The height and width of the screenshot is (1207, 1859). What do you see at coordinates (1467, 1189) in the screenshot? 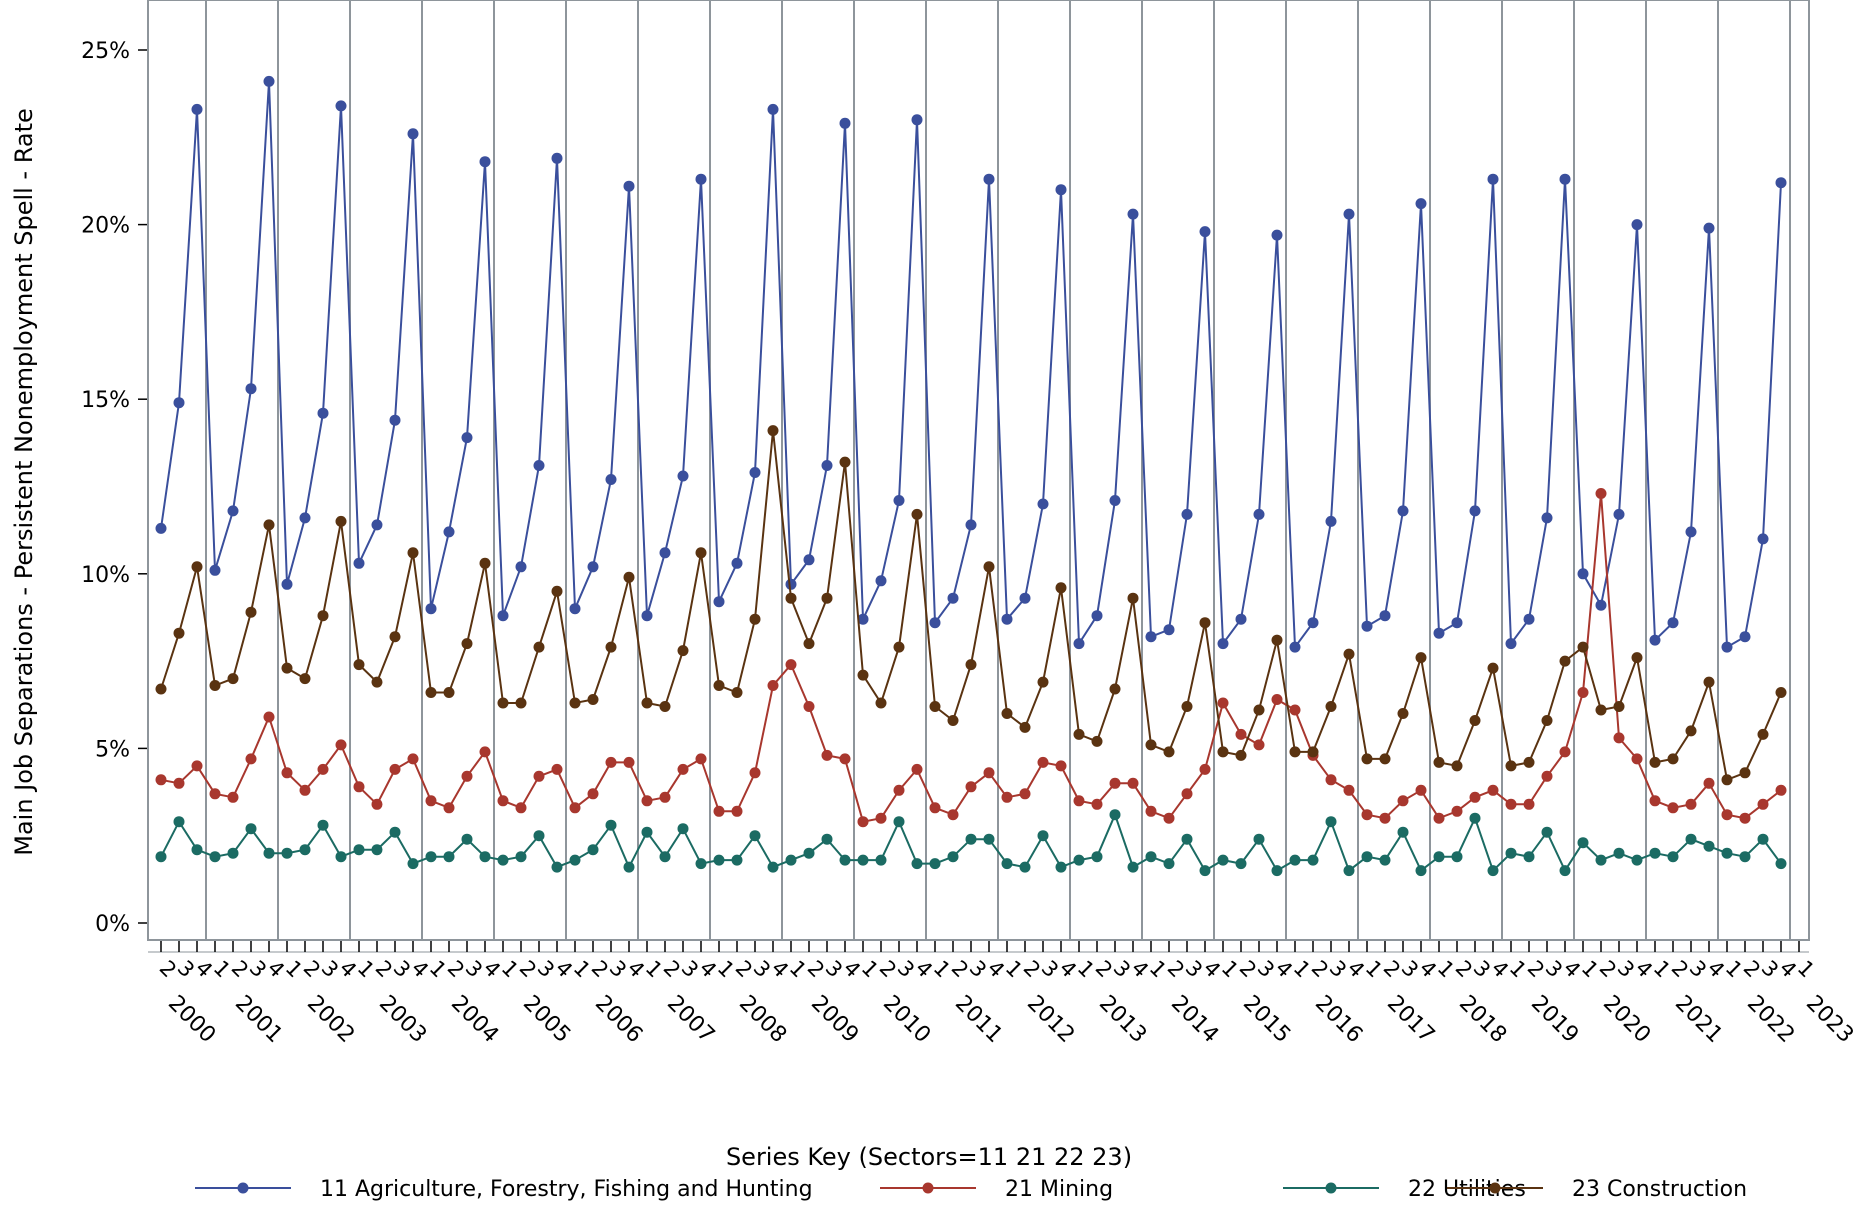
I see `legend-label: 22 Utilities` at bounding box center [1467, 1189].